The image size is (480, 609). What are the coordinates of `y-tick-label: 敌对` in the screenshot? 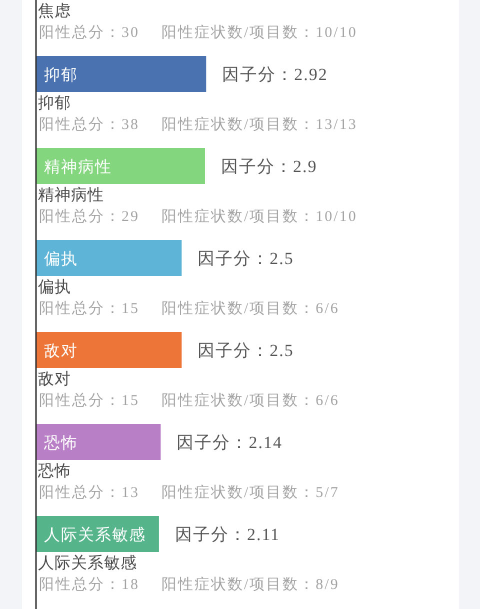 It's located at (54, 379).